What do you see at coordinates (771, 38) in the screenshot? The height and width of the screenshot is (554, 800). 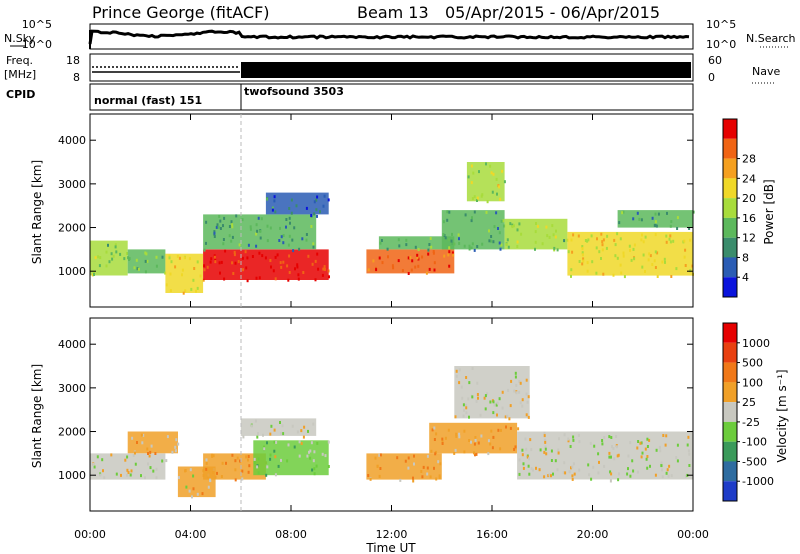 I see `nsearch-label: N.Search` at bounding box center [771, 38].